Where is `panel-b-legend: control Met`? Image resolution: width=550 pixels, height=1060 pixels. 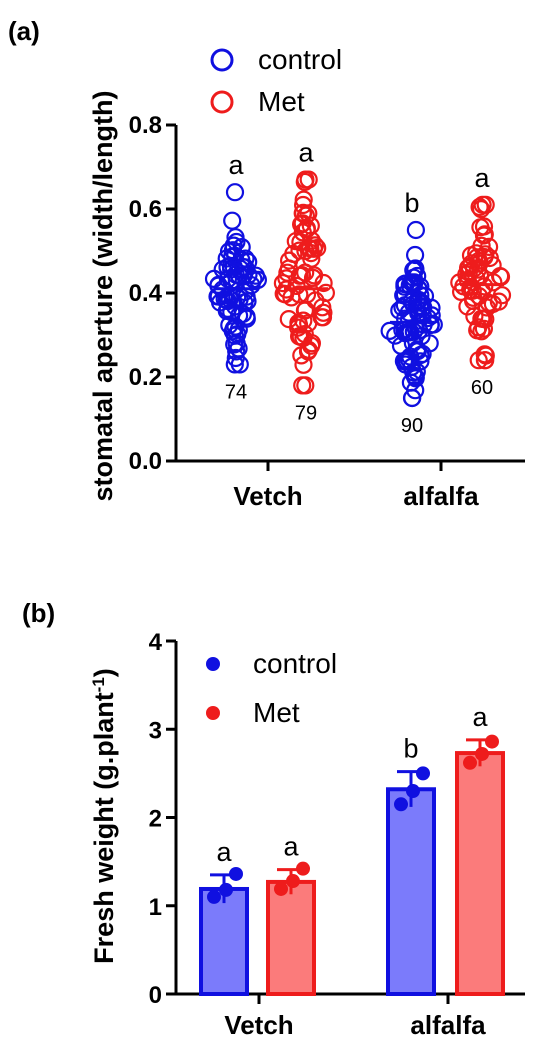 panel-b-legend: control Met is located at coordinates (271, 688).